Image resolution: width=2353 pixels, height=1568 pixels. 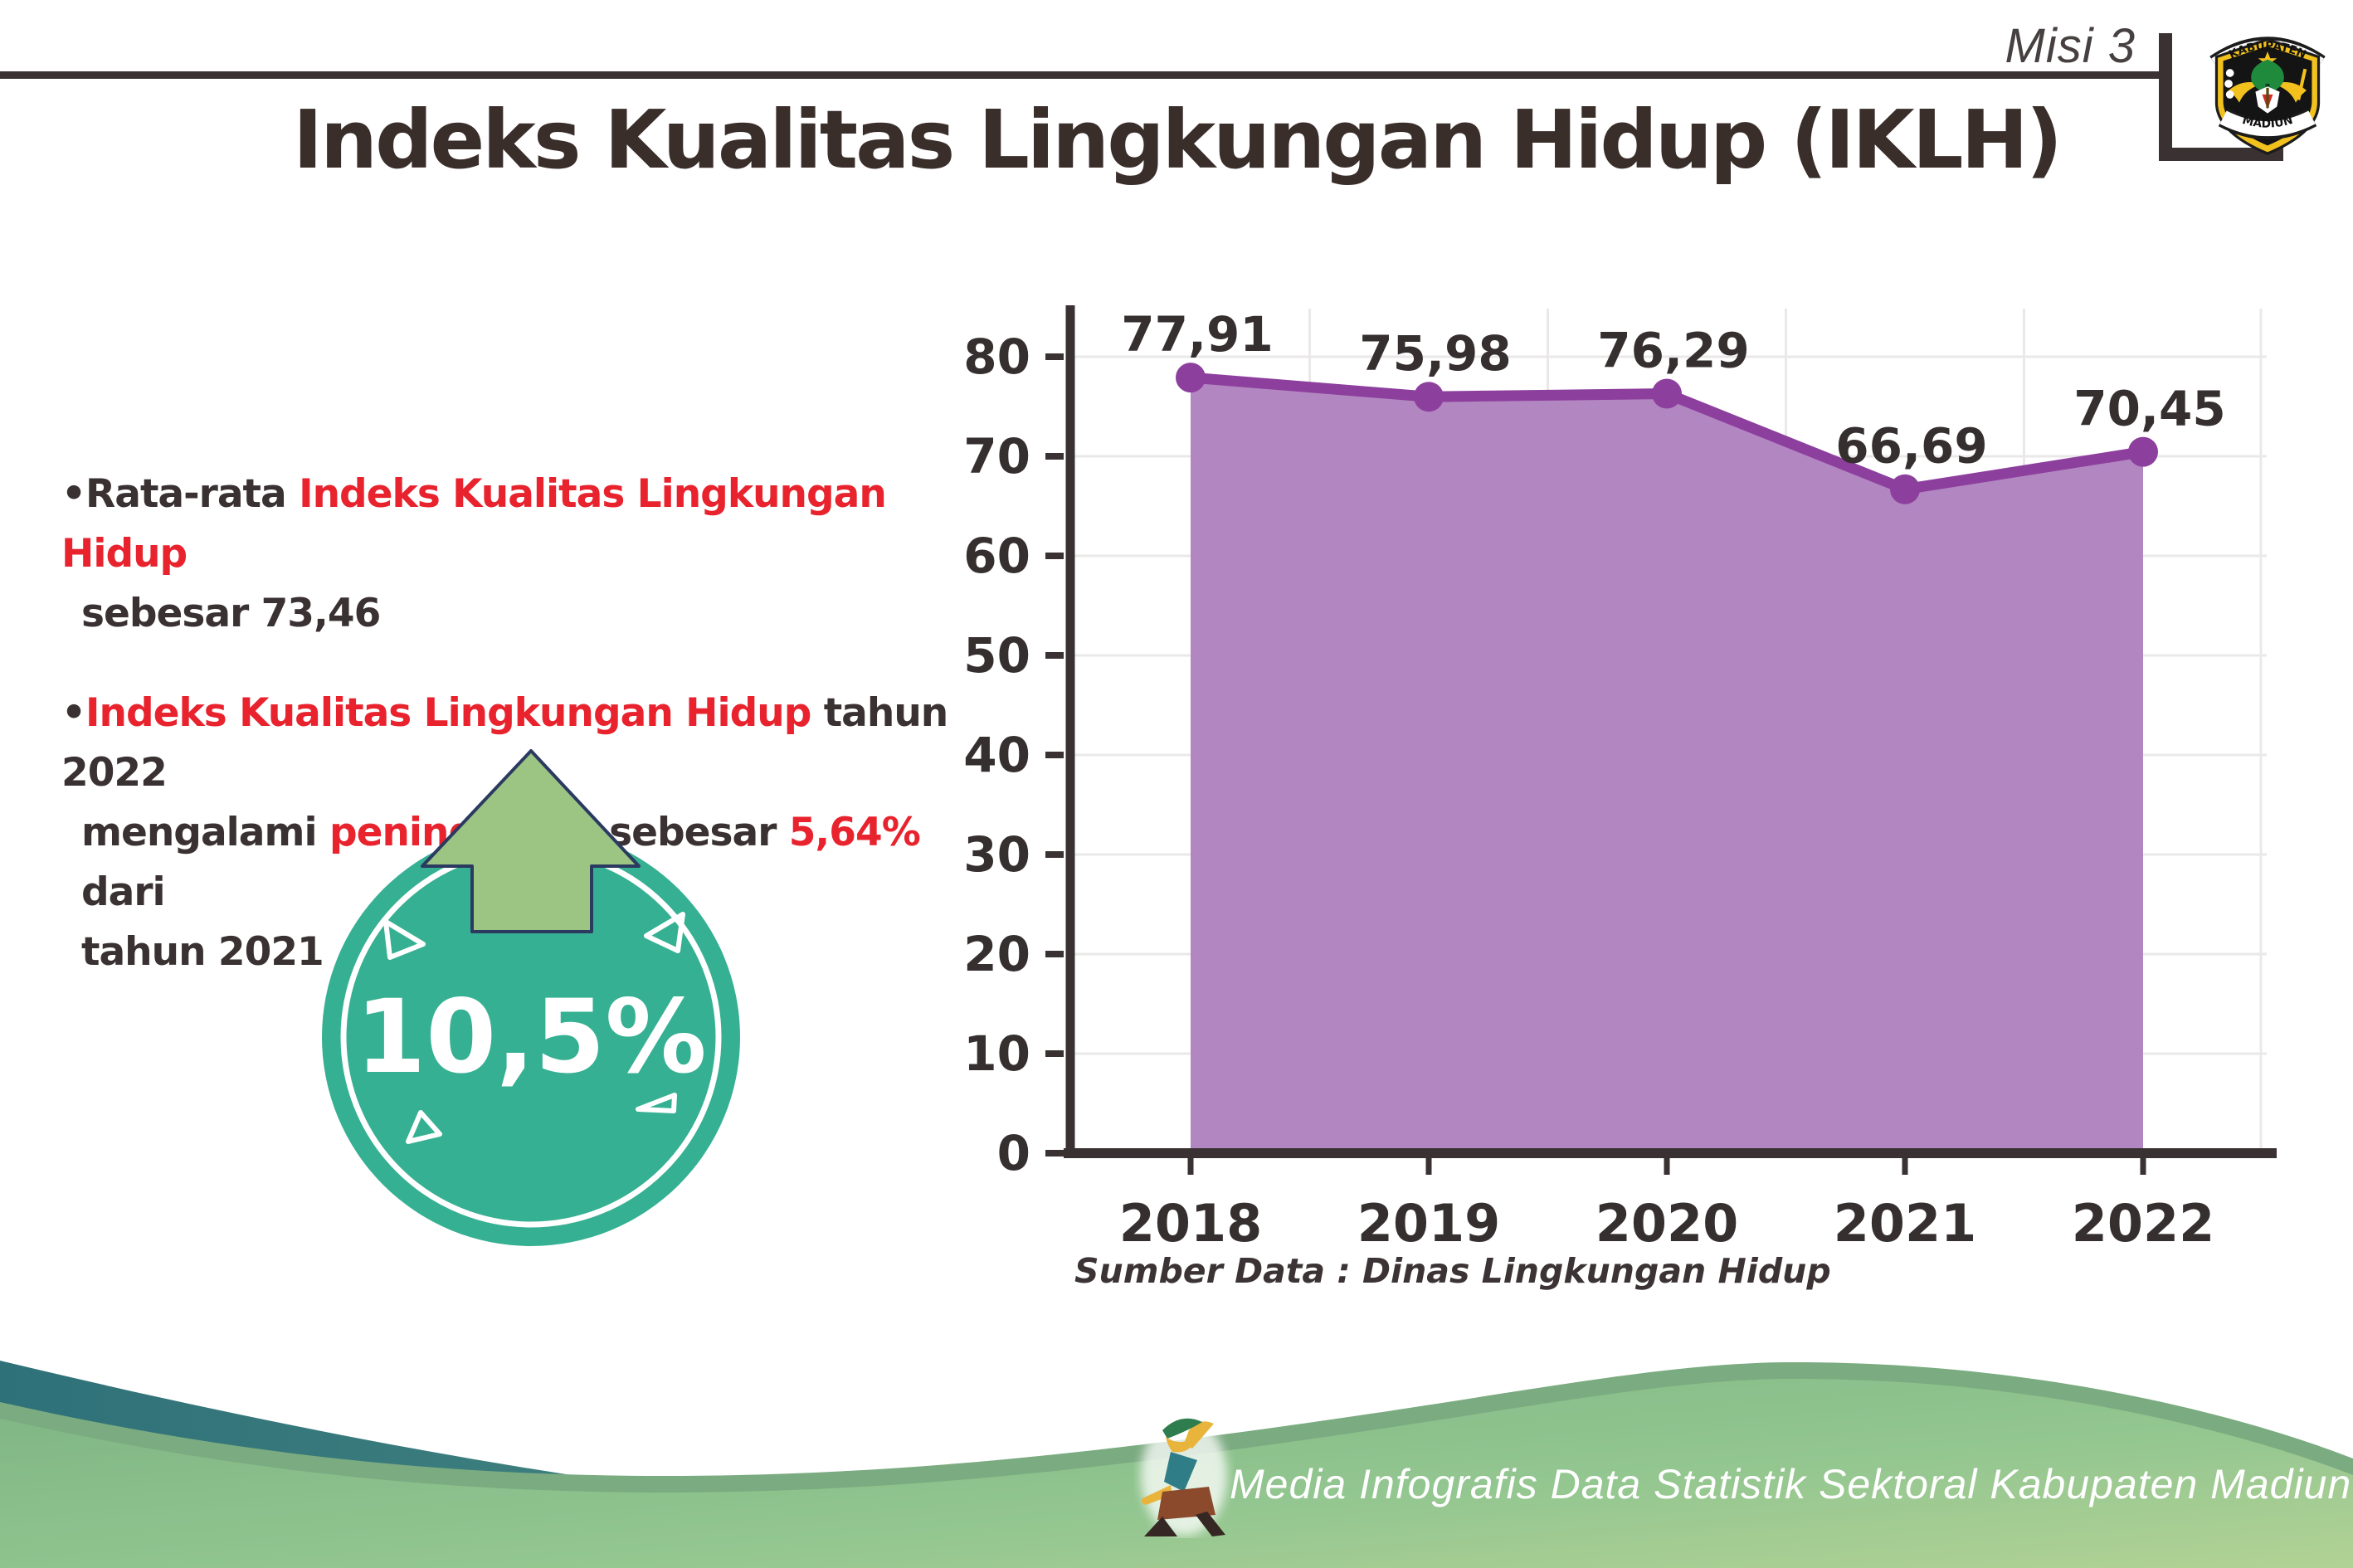 What do you see at coordinates (996, 357) in the screenshot?
I see `chart-y-tick-label-80: 80` at bounding box center [996, 357].